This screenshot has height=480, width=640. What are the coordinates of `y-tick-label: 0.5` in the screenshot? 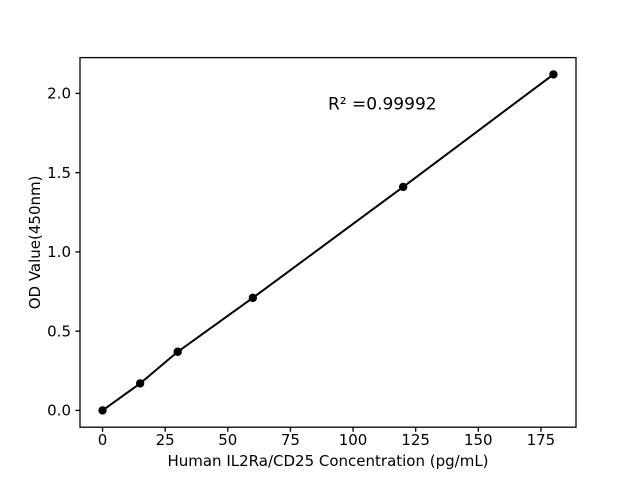 It's located at (59, 331).